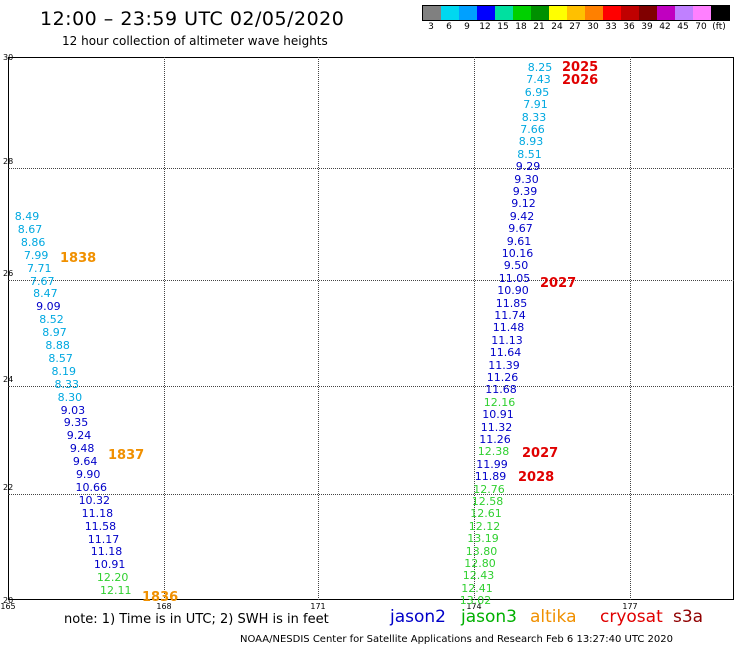  What do you see at coordinates (88, 474) in the screenshot?
I see `wave-height-value: 9.90` at bounding box center [88, 474].